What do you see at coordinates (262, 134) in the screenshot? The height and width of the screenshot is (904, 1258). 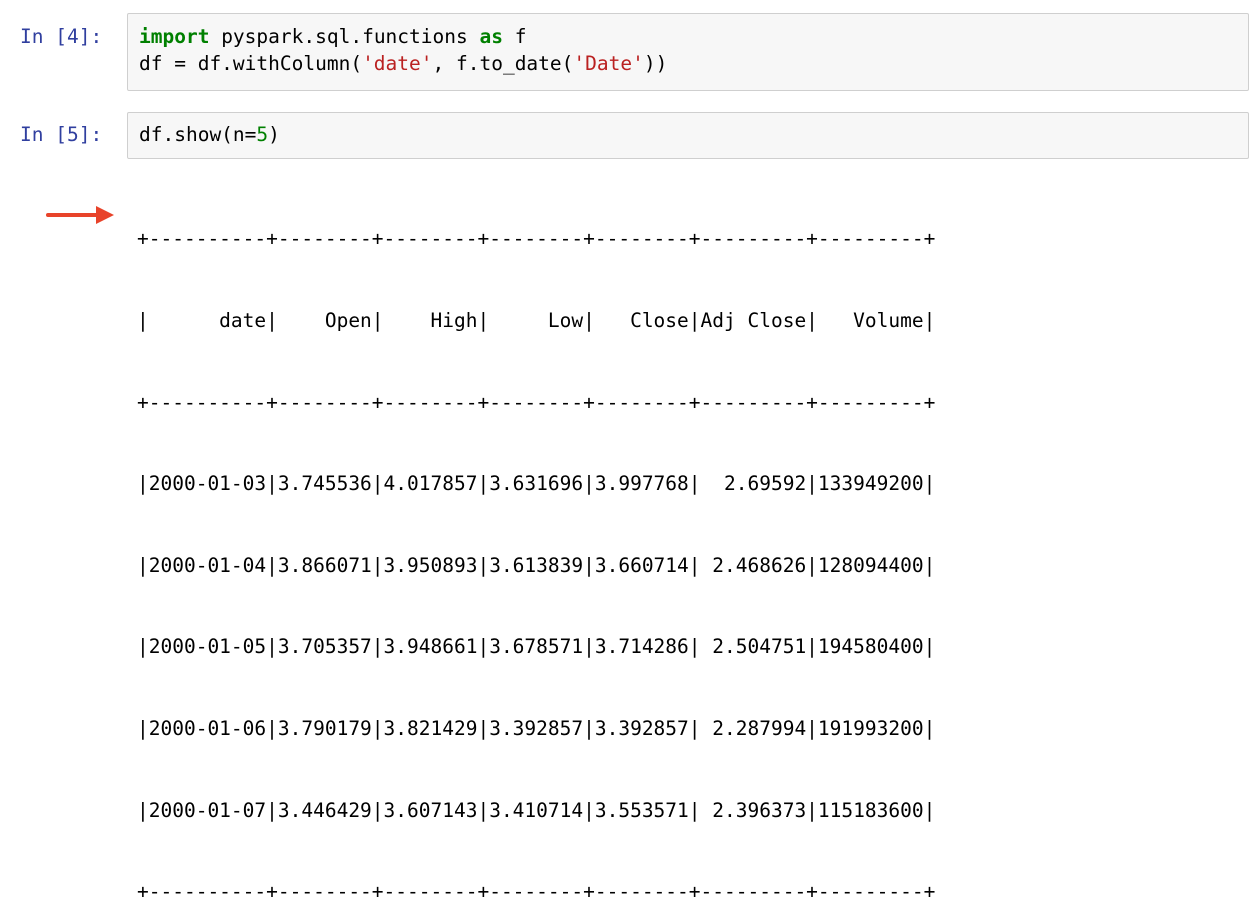 I see `number-literal: 5` at bounding box center [262, 134].